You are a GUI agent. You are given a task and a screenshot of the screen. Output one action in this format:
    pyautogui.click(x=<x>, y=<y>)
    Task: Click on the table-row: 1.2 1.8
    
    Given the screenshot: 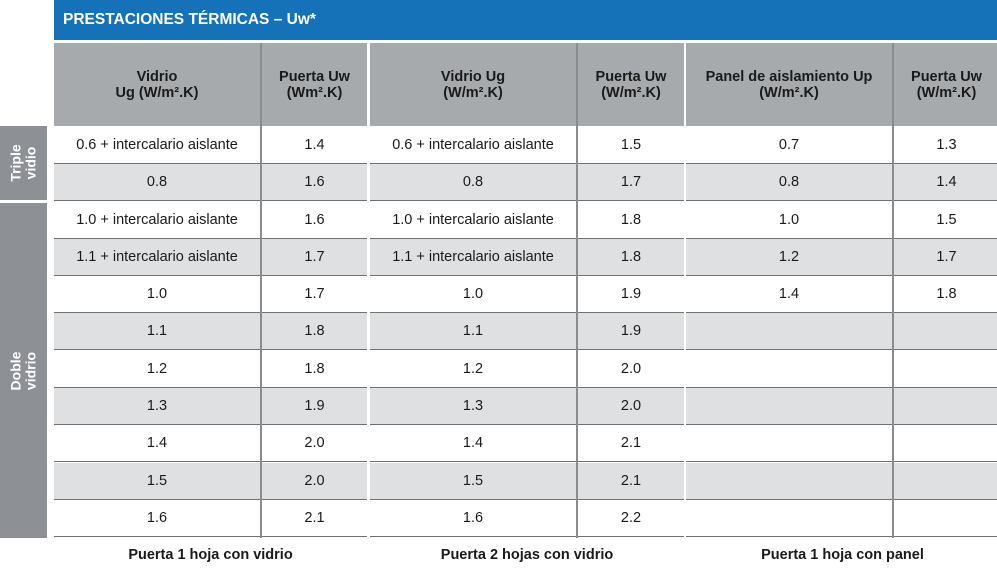 What is the action you would take?
    pyautogui.click(x=210, y=369)
    